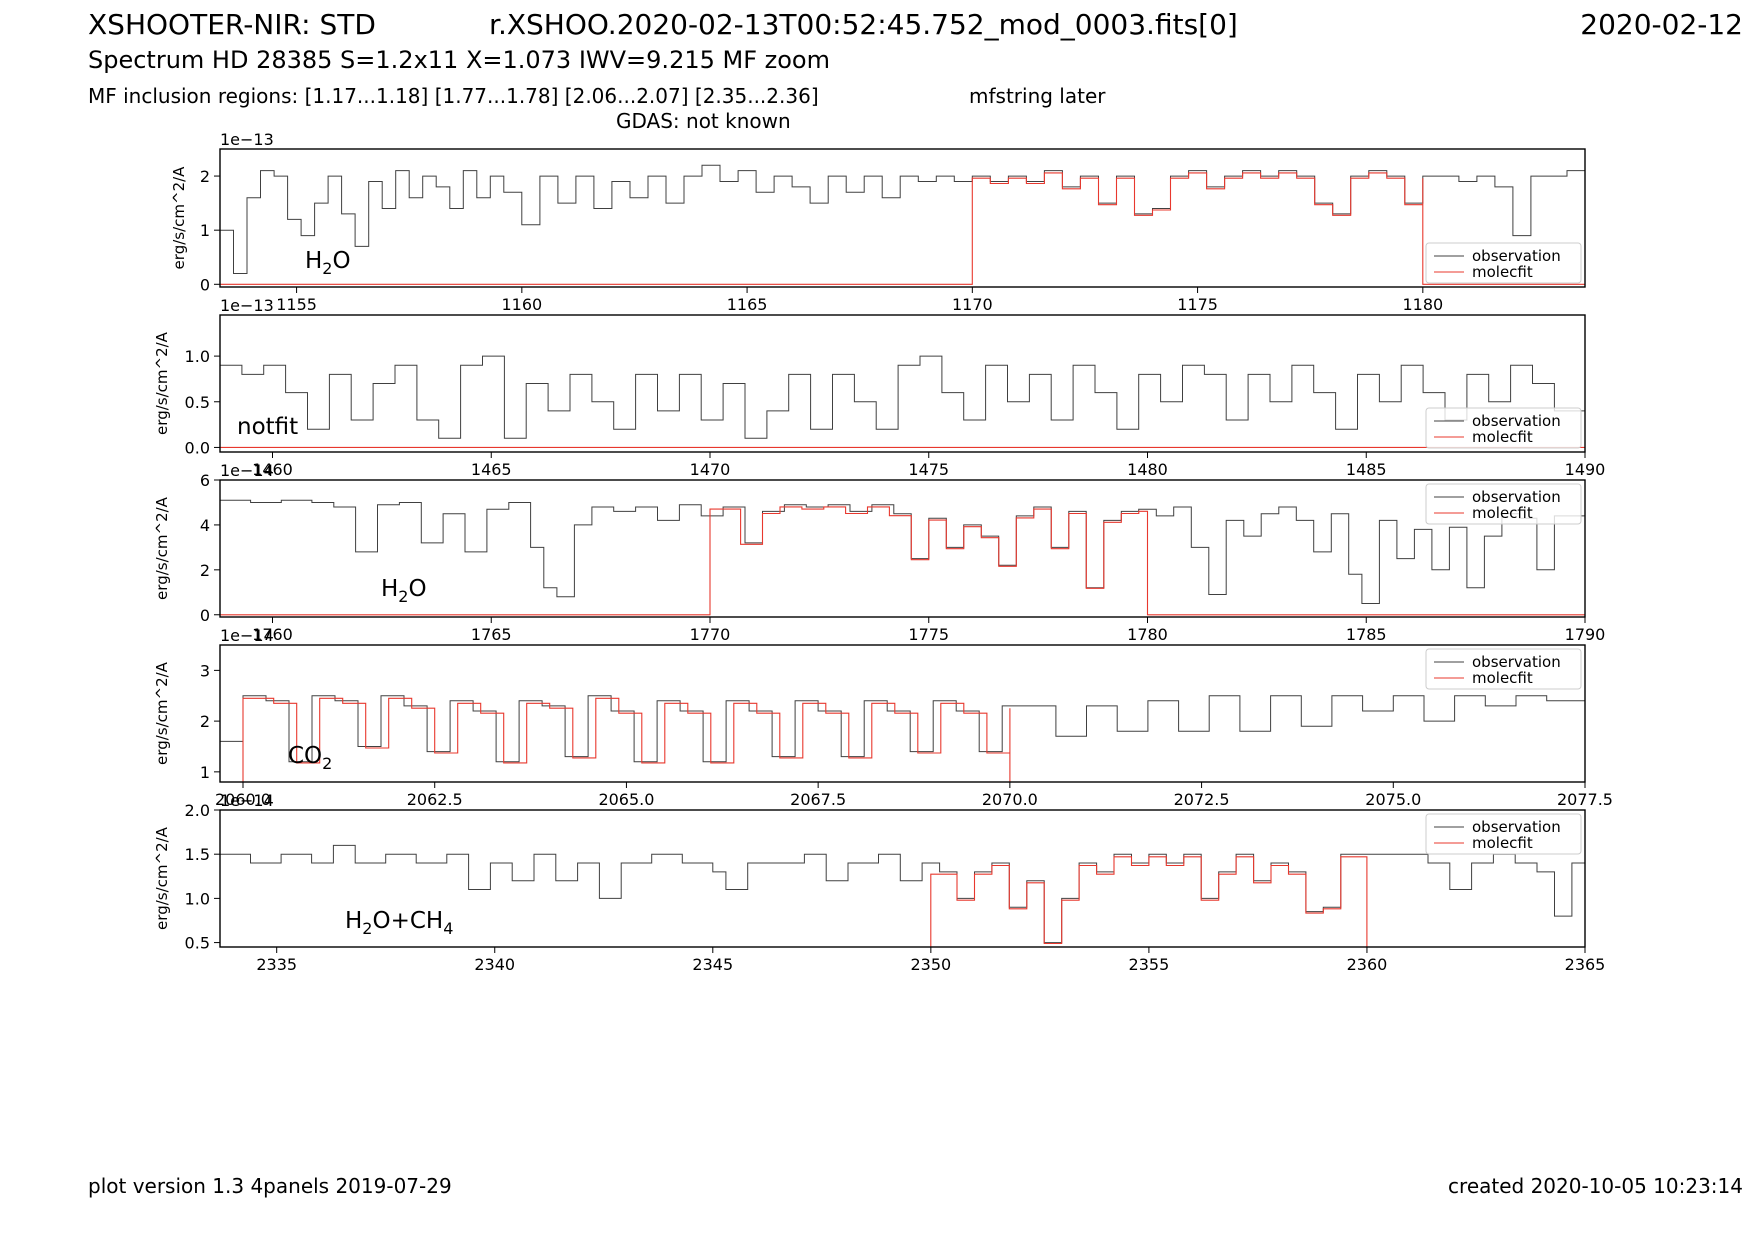 The width and height of the screenshot is (1755, 1245). What do you see at coordinates (972, 304) in the screenshot?
I see `x-tick-label: 1170` at bounding box center [972, 304].